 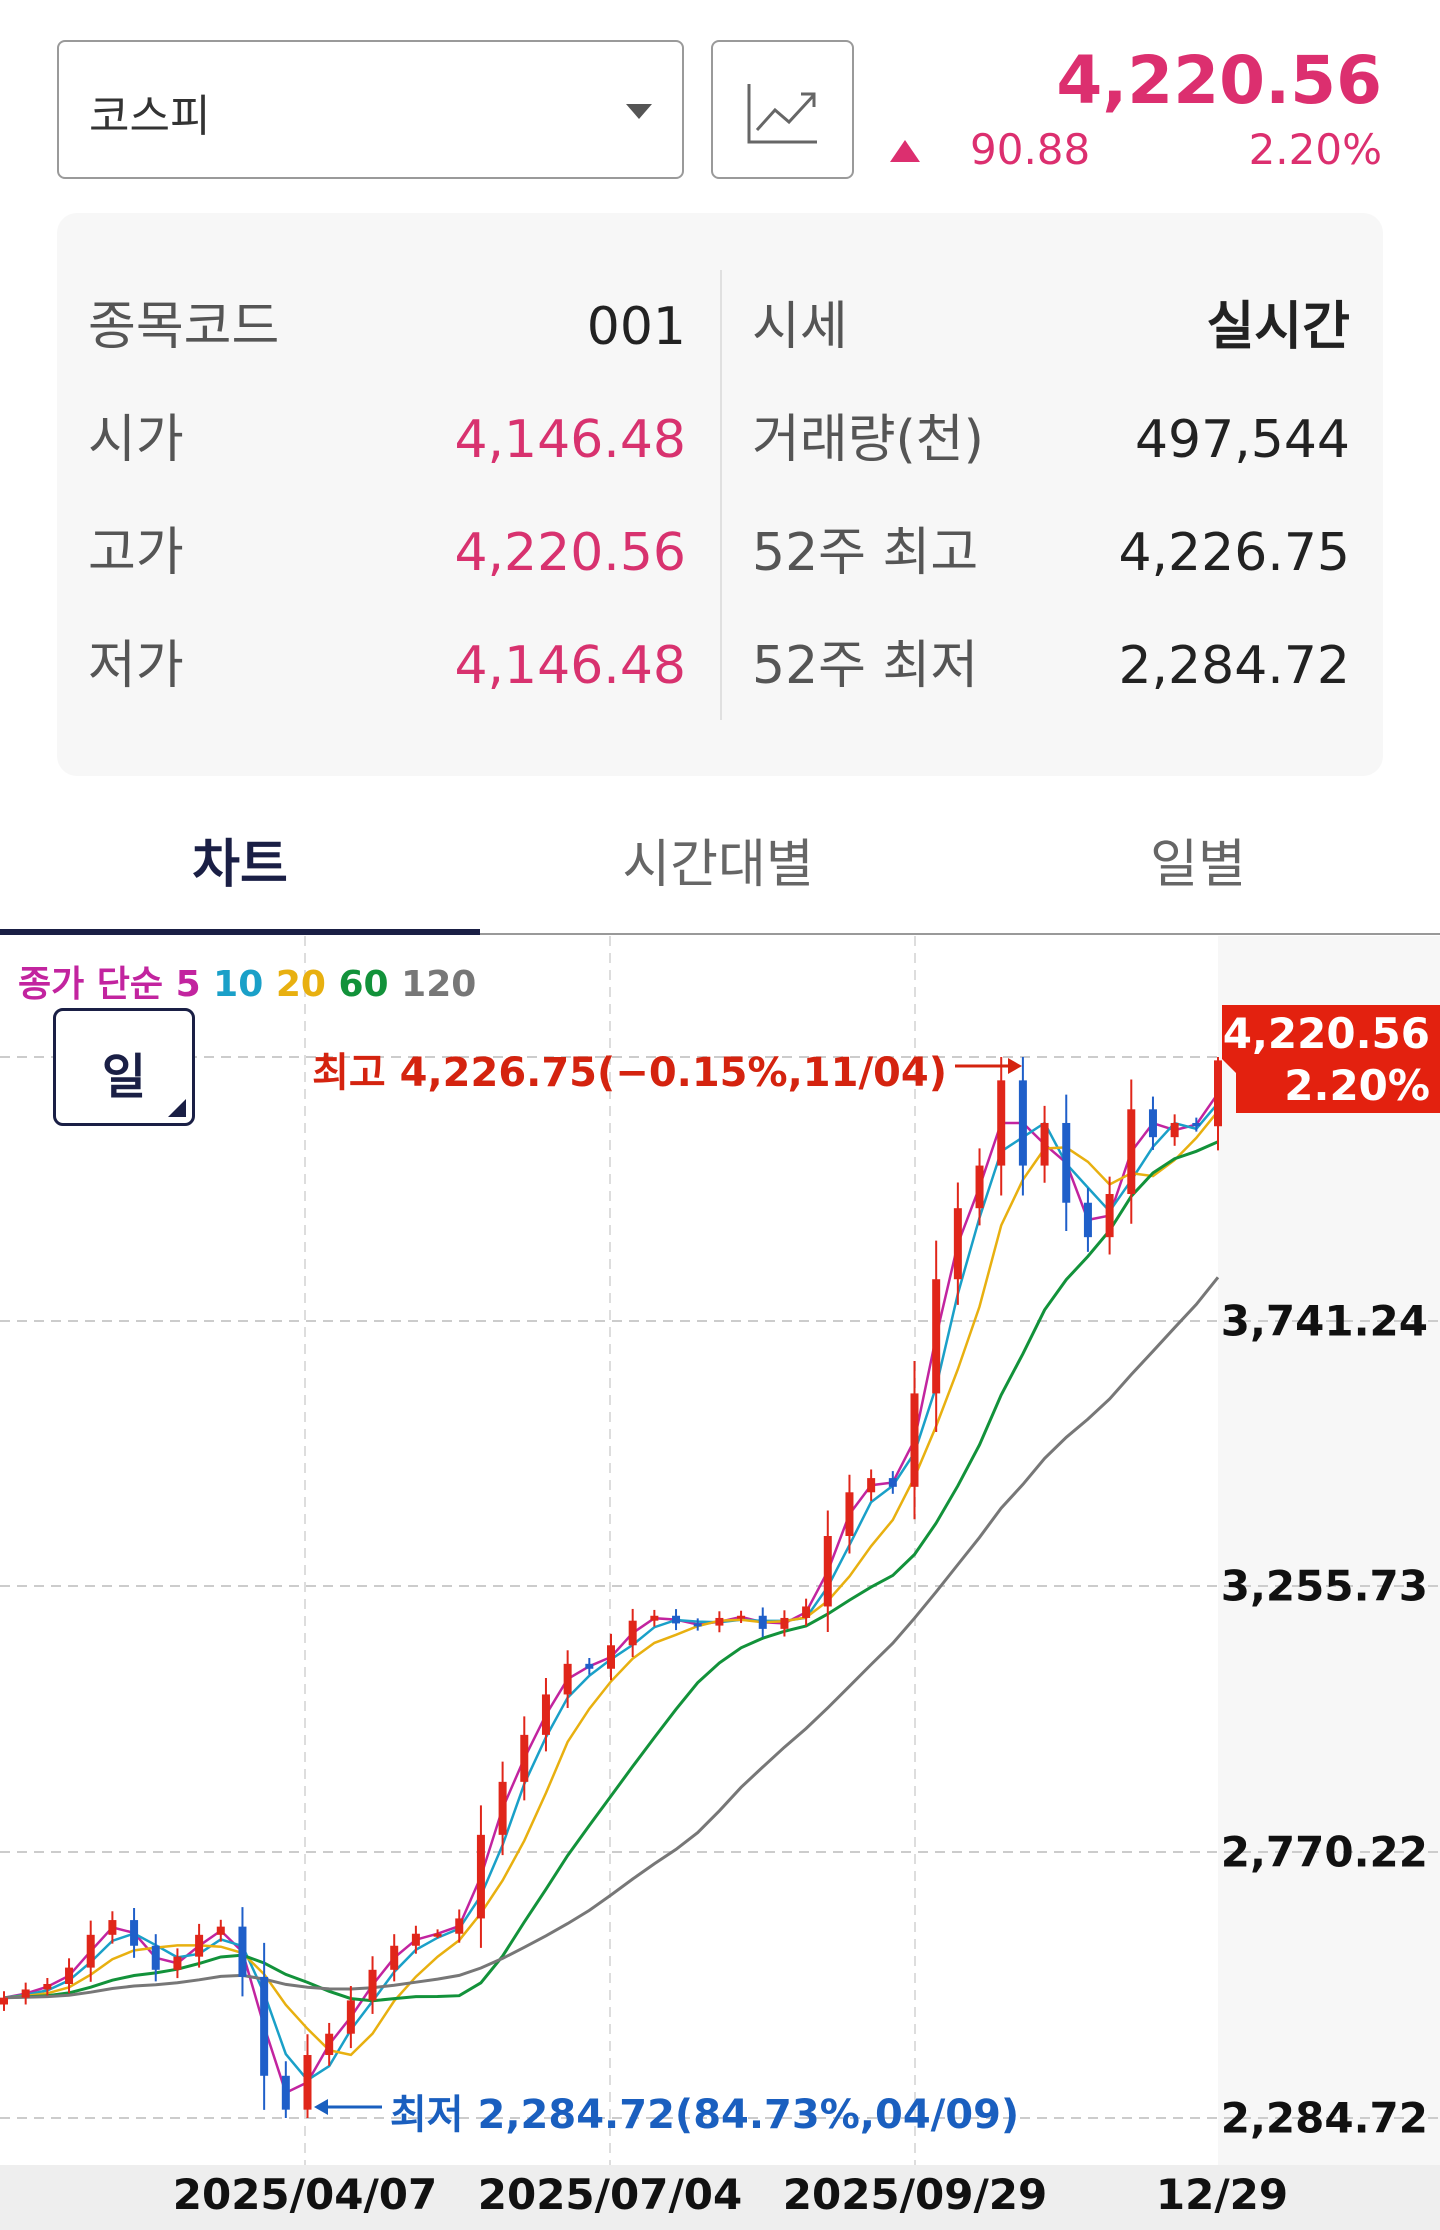 I want to click on corner-triangle-icon, so click(x=177, y=1108).